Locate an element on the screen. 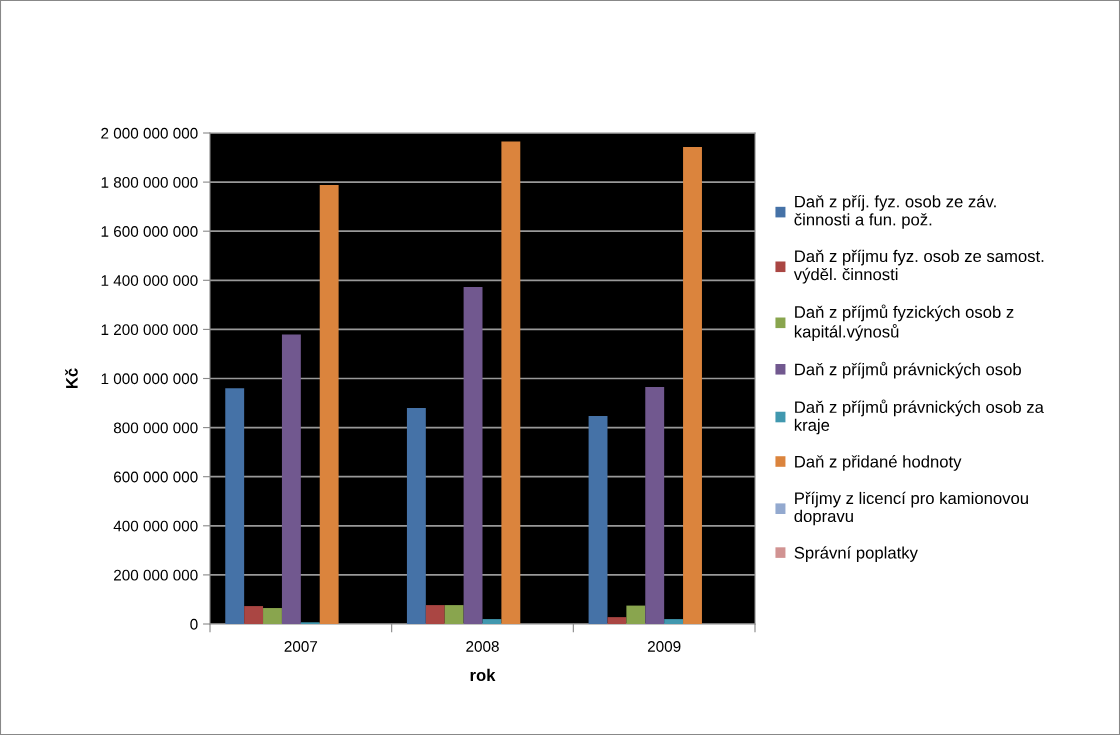  legend-label: Daň z přidané hodnoty is located at coordinates (878, 463).